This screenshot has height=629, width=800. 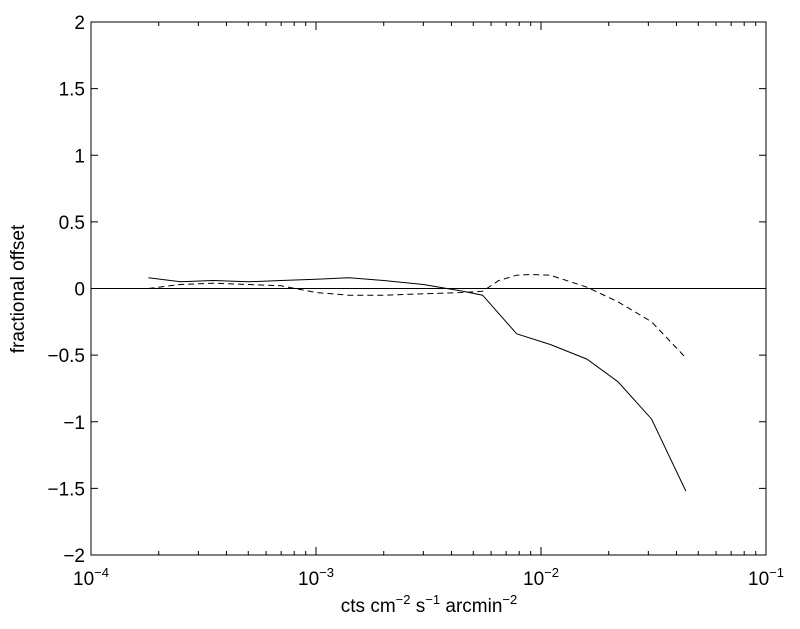 I want to click on x-tick-label-exp: −2, so click(x=551, y=572).